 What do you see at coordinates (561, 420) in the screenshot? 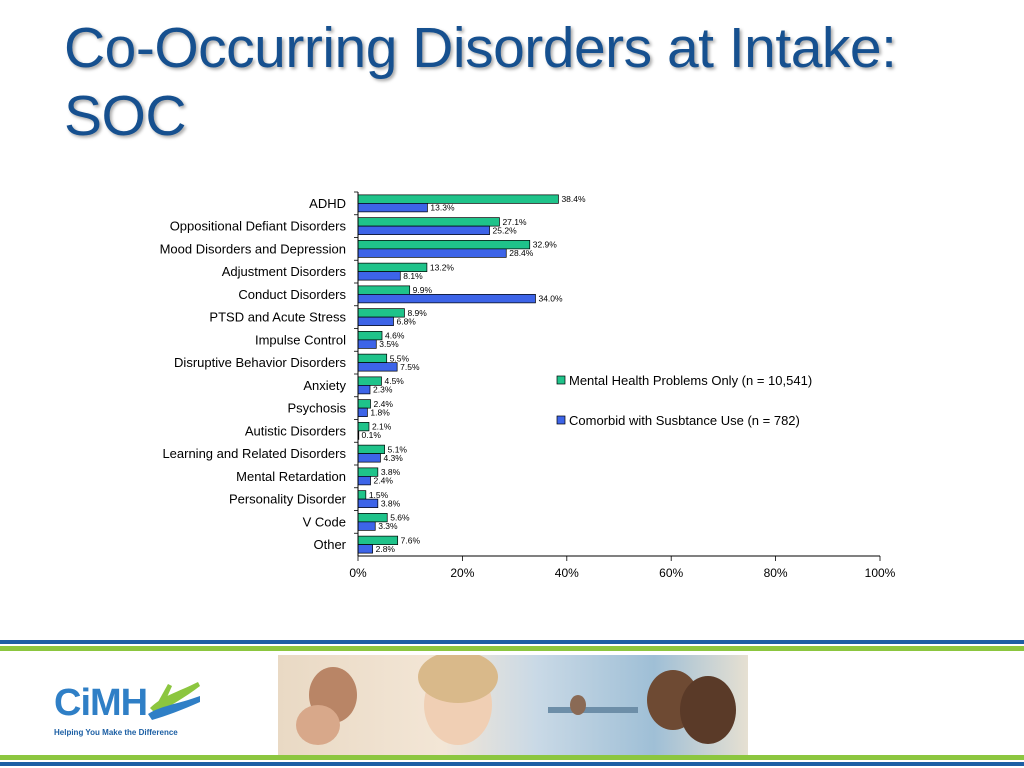
I see `legend-swatch-comorbid` at bounding box center [561, 420].